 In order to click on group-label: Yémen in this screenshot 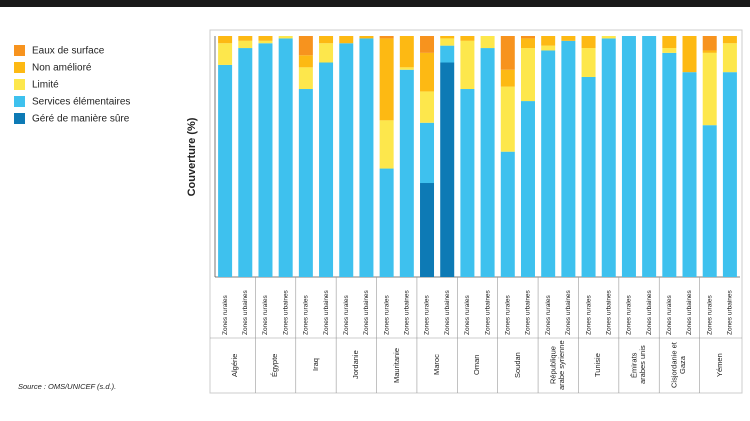, I will do `click(719, 365)`.